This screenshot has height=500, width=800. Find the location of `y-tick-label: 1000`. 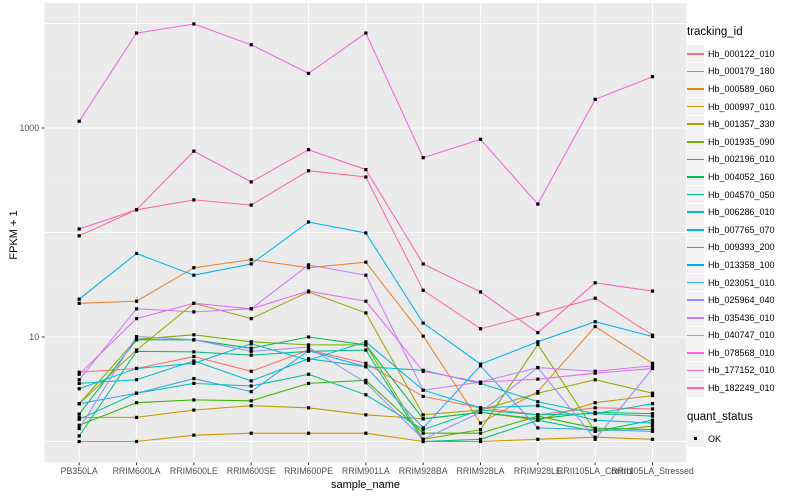

y-tick-label: 1000 is located at coordinates (30, 128).